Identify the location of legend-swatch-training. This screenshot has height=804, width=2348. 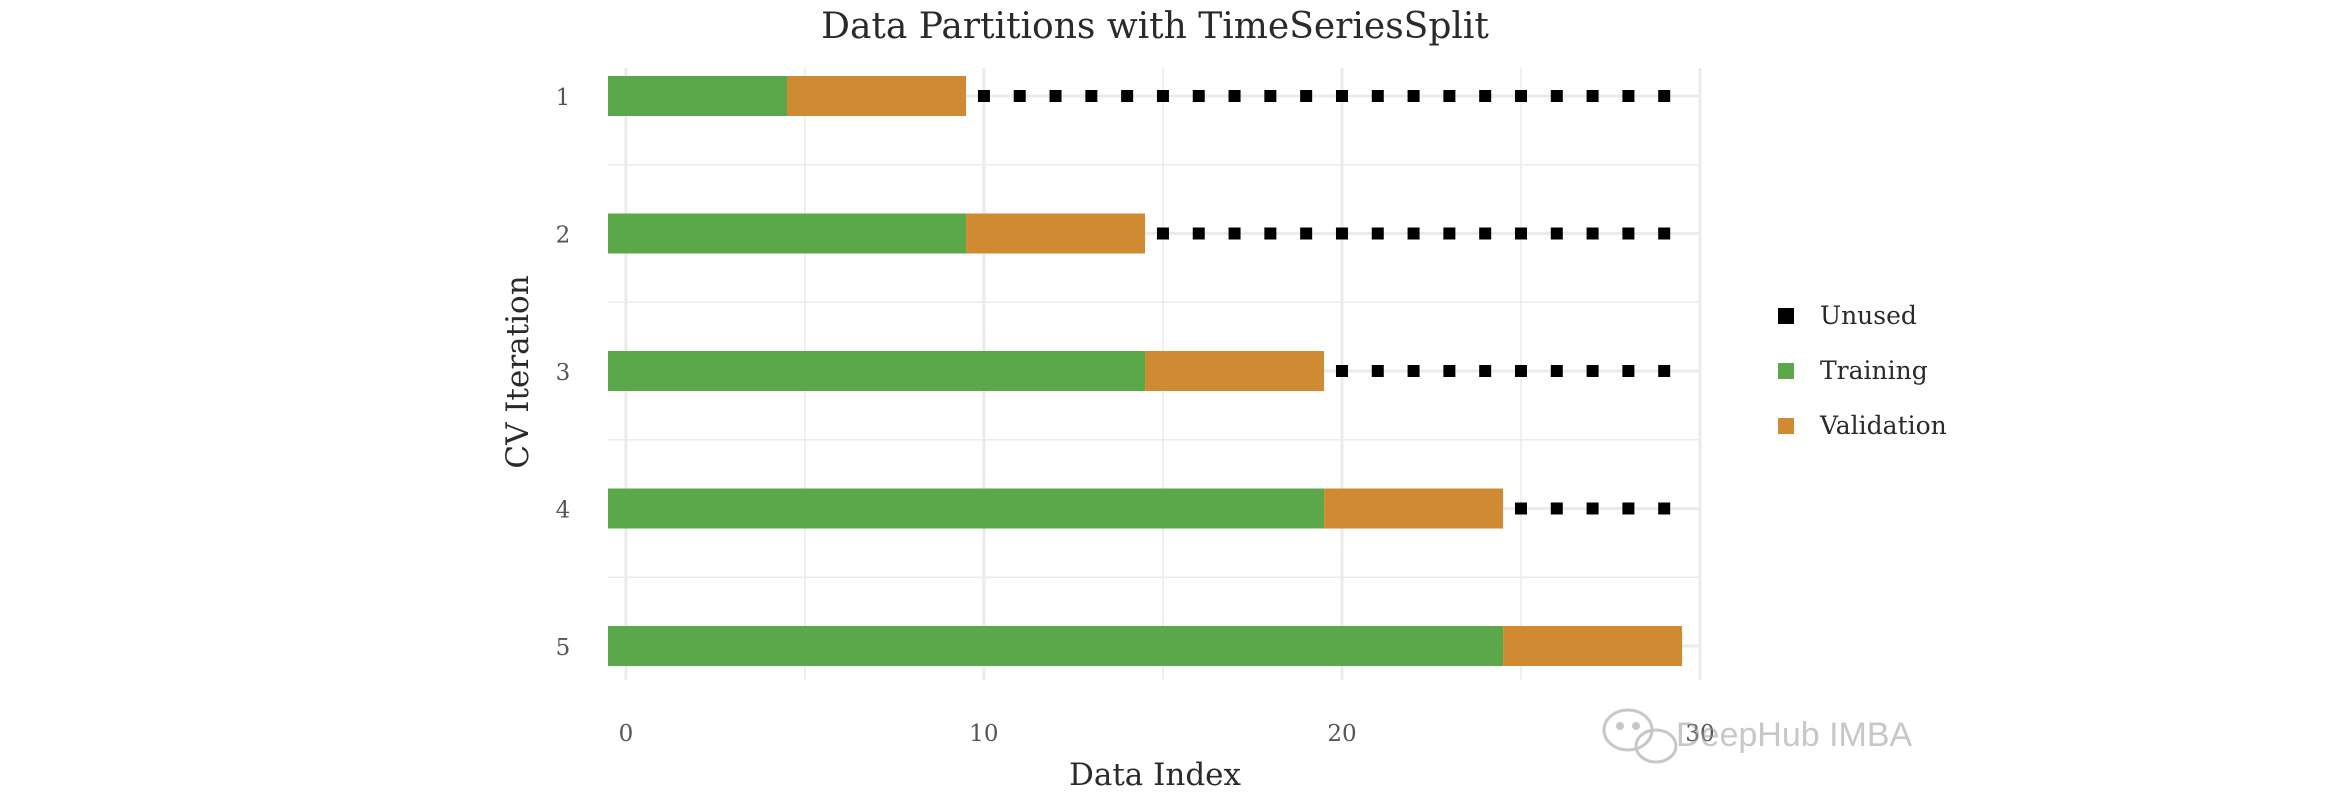
(1786, 371).